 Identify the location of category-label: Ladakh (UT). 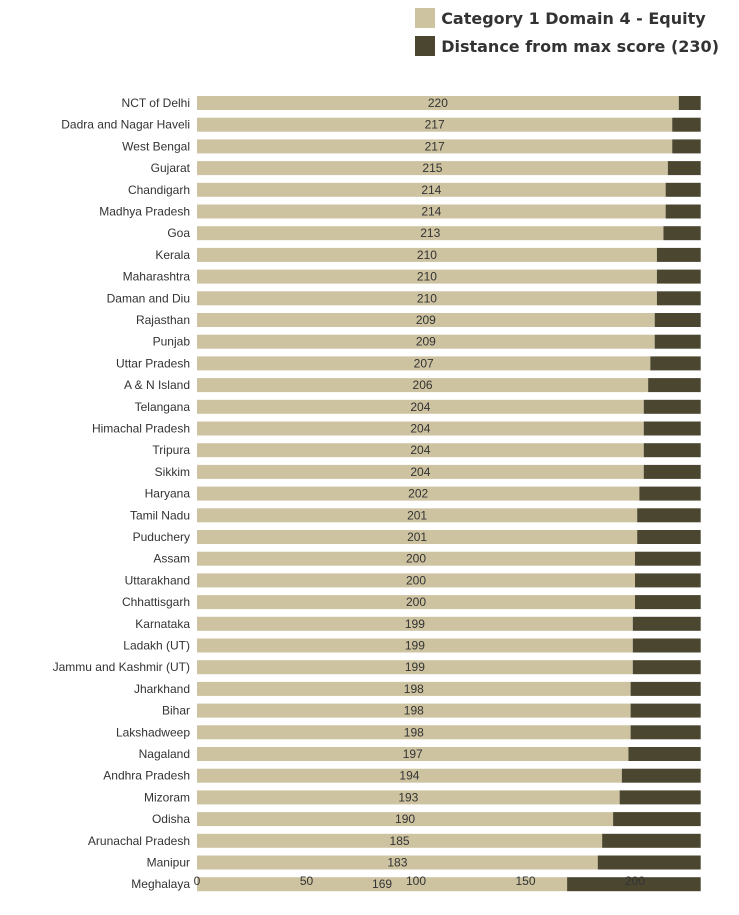
(156, 646).